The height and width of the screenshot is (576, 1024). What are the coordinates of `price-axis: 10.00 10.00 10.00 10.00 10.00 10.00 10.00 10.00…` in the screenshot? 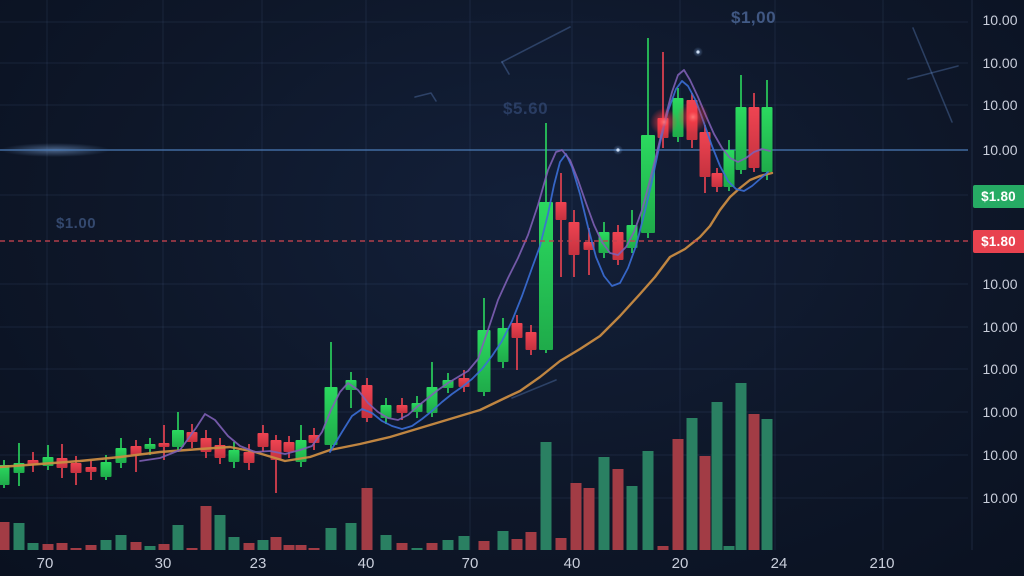 It's located at (994, 275).